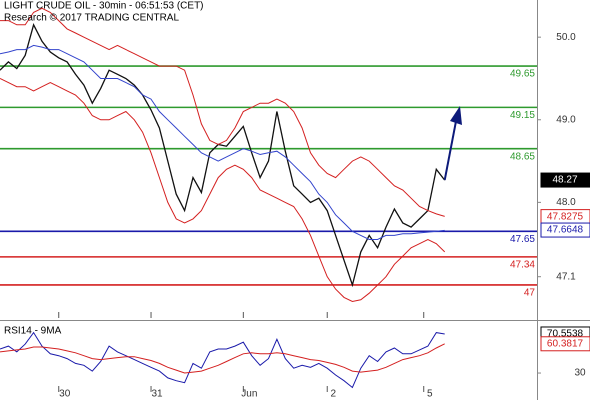 The image size is (590, 405). I want to click on y-tick-label: 47.1, so click(566, 276).